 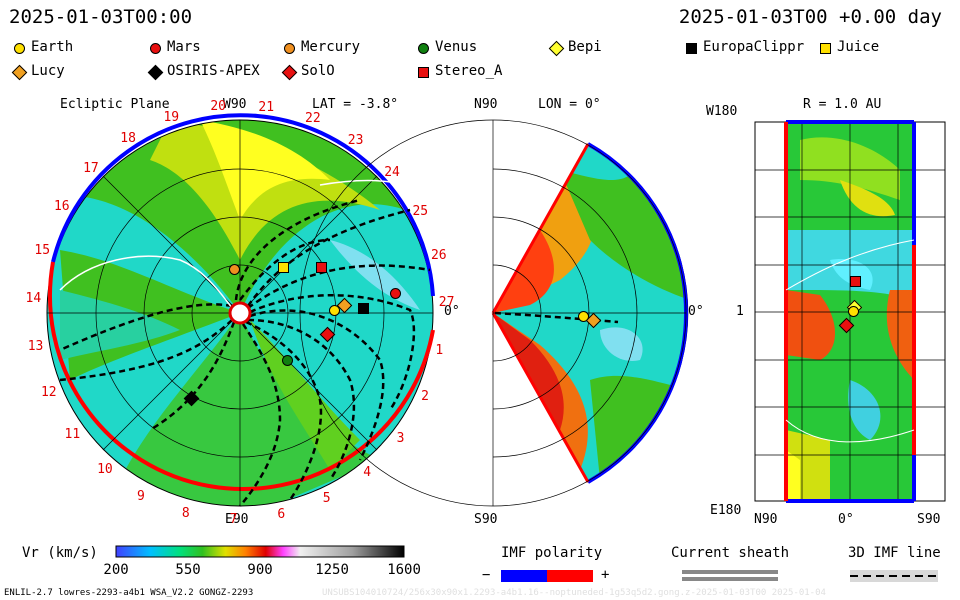 What do you see at coordinates (740, 311) in the screenshot?
I see `map-mid-left: 1` at bounding box center [740, 311].